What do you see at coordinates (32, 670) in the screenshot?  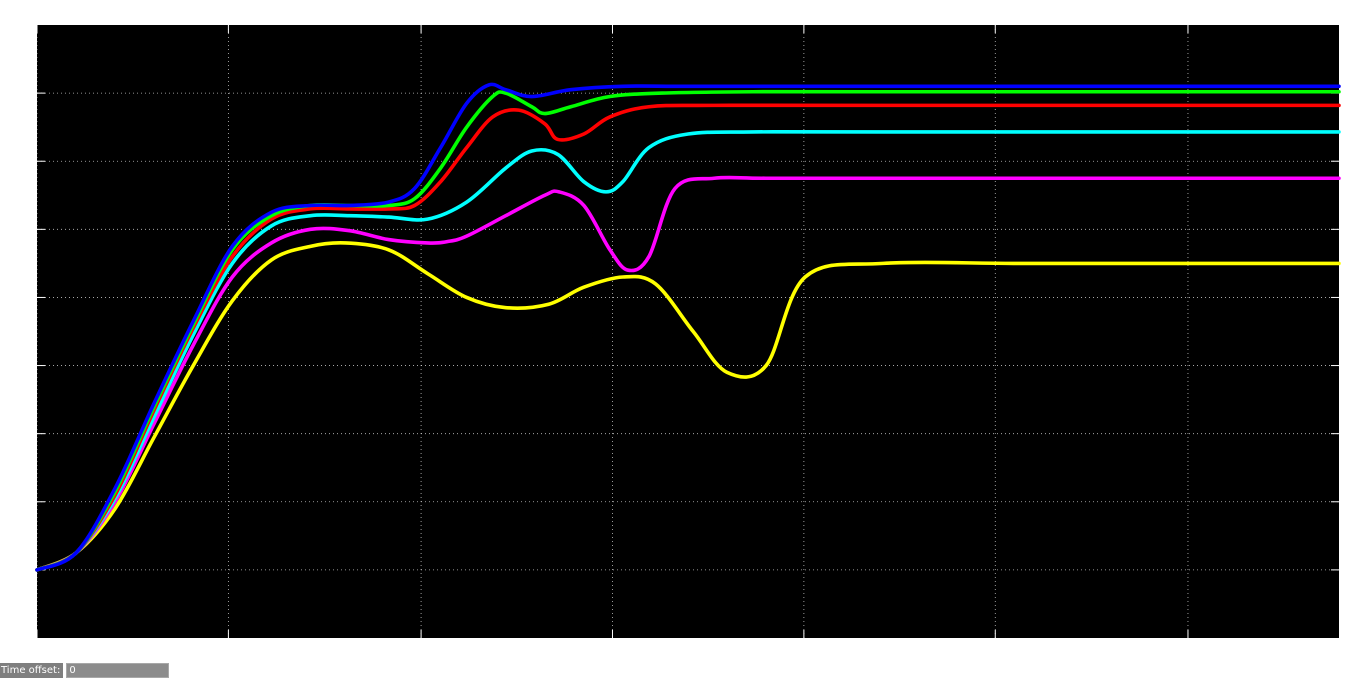 I see `time-offset-label: Time offset:` at bounding box center [32, 670].